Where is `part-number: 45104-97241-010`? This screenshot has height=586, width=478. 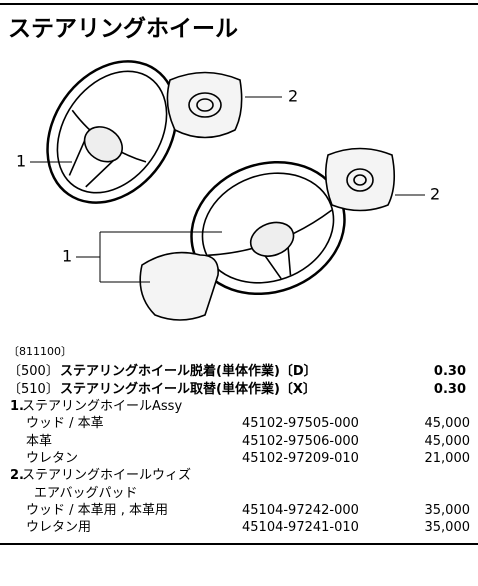 part-number: 45104-97241-010 is located at coordinates (300, 528).